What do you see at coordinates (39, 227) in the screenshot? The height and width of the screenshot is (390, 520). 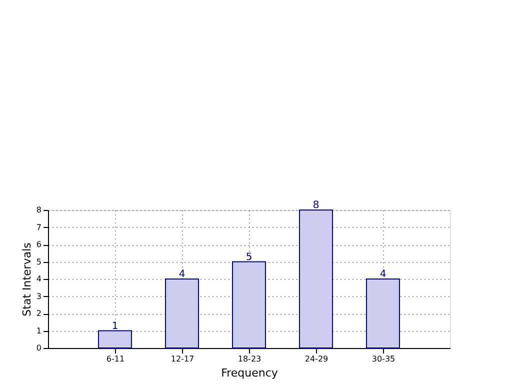 I see `y-tick-label: 7` at bounding box center [39, 227].